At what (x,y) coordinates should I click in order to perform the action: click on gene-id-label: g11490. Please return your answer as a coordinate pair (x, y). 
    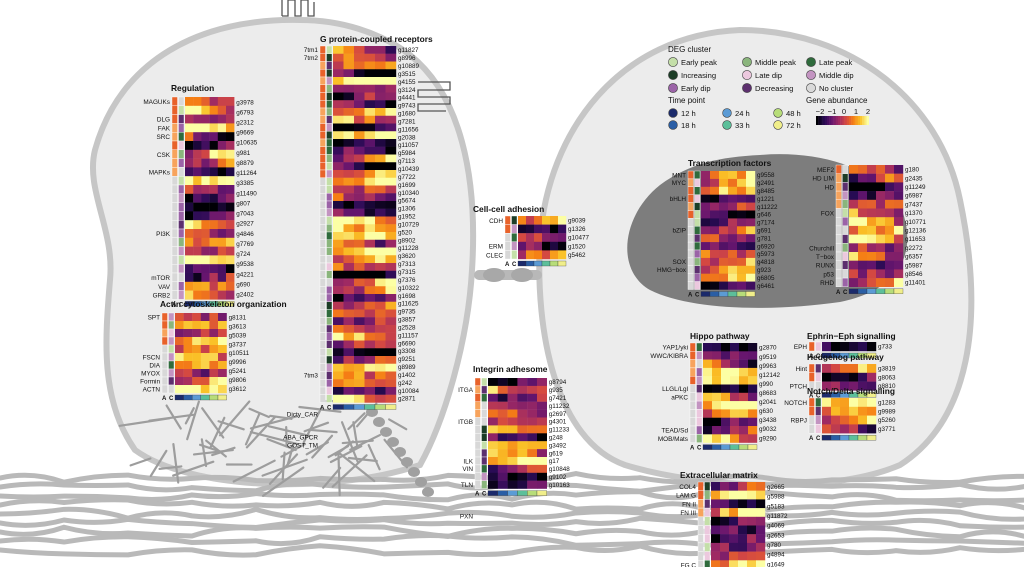
    Looking at the image, I should click on (246, 193).